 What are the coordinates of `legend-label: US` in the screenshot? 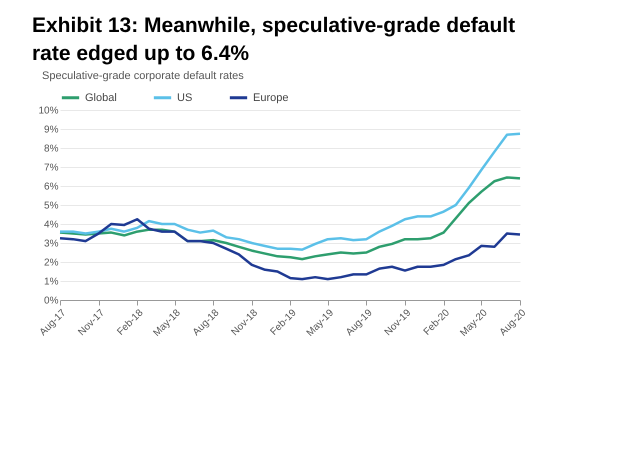 It's located at (184, 98).